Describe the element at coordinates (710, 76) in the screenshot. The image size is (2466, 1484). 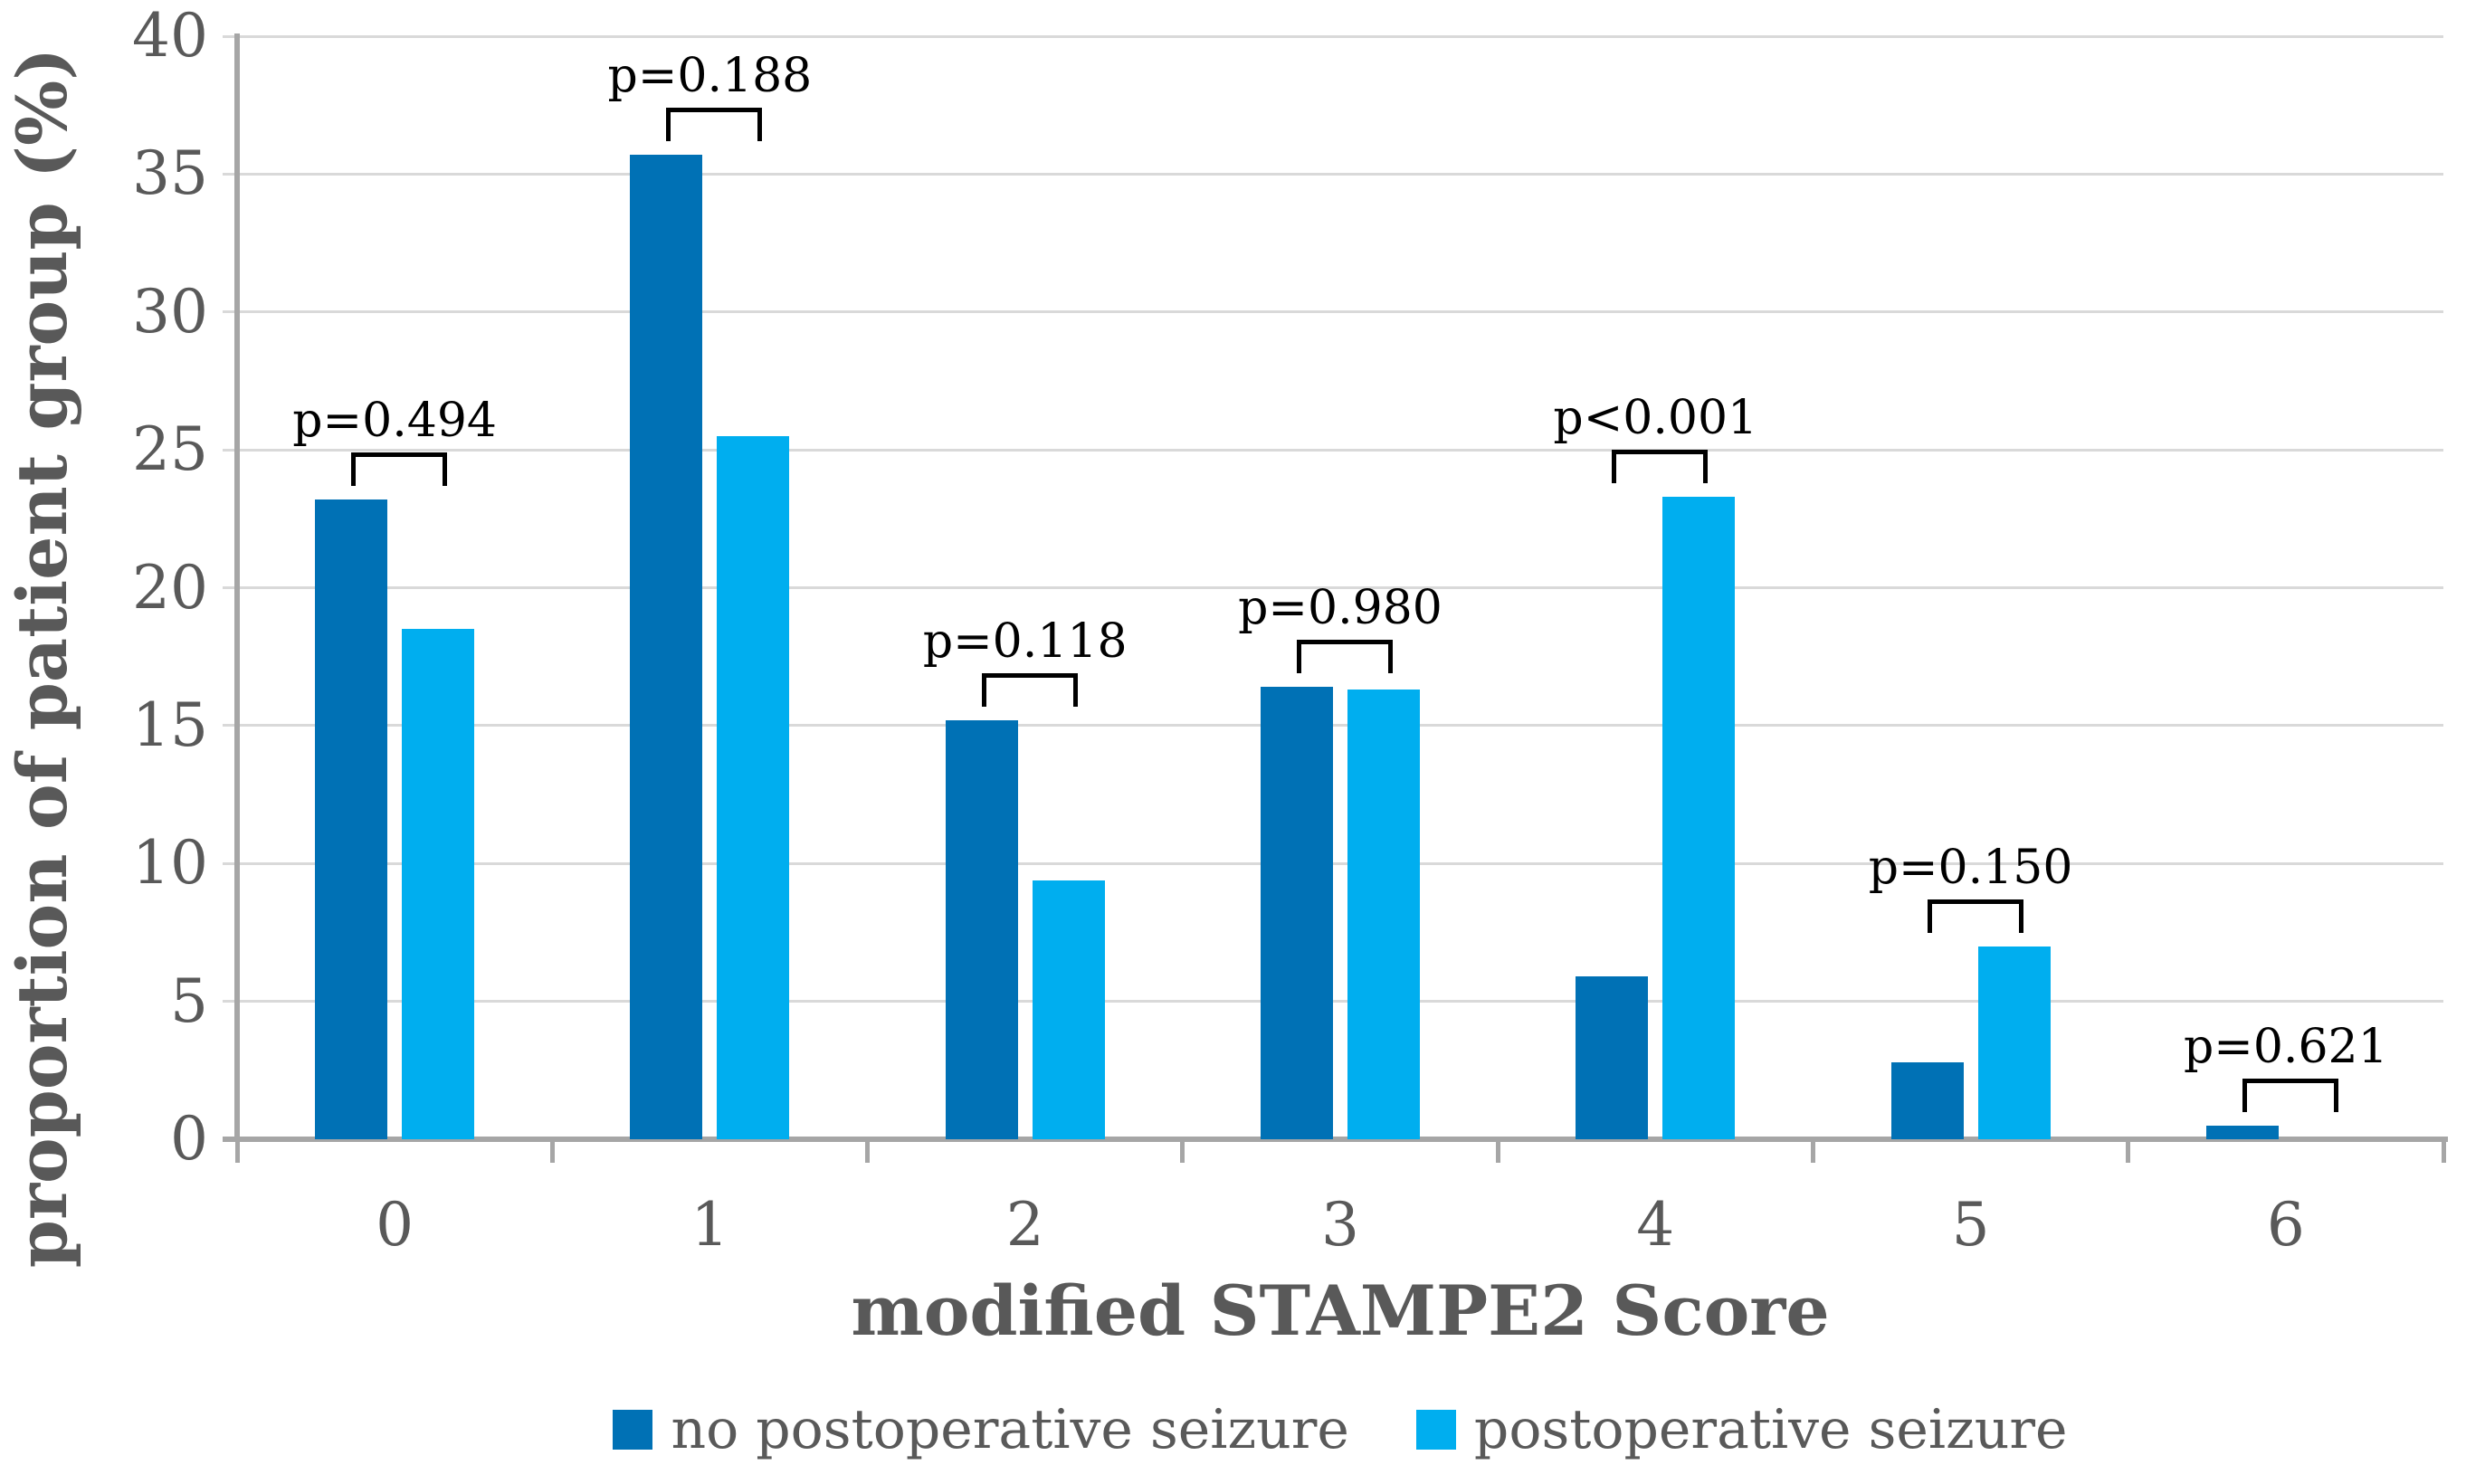
I see `p-value-label-1: p=0.188` at that location.